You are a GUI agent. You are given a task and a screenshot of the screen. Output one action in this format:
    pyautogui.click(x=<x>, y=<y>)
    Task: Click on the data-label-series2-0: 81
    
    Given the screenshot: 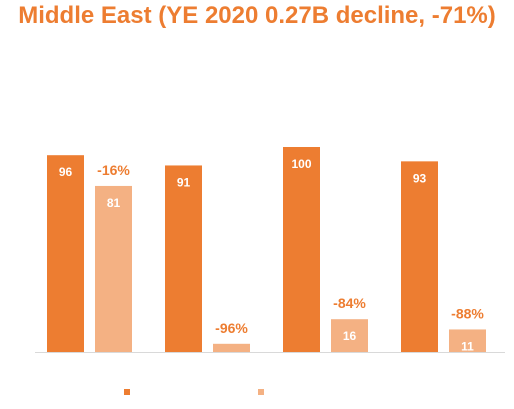 What is the action you would take?
    pyautogui.click(x=114, y=203)
    